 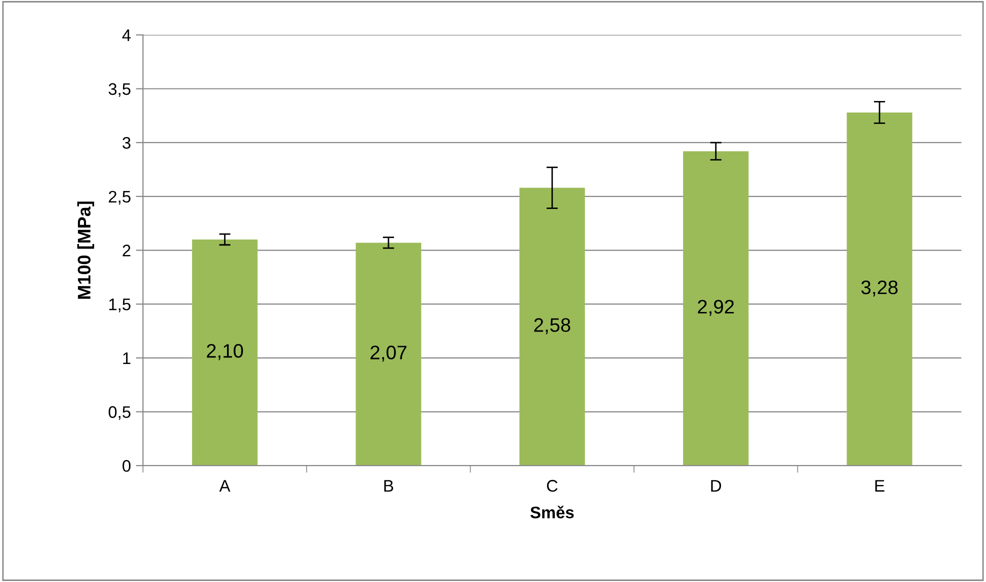 I want to click on data-label: 2,92, so click(x=716, y=308).